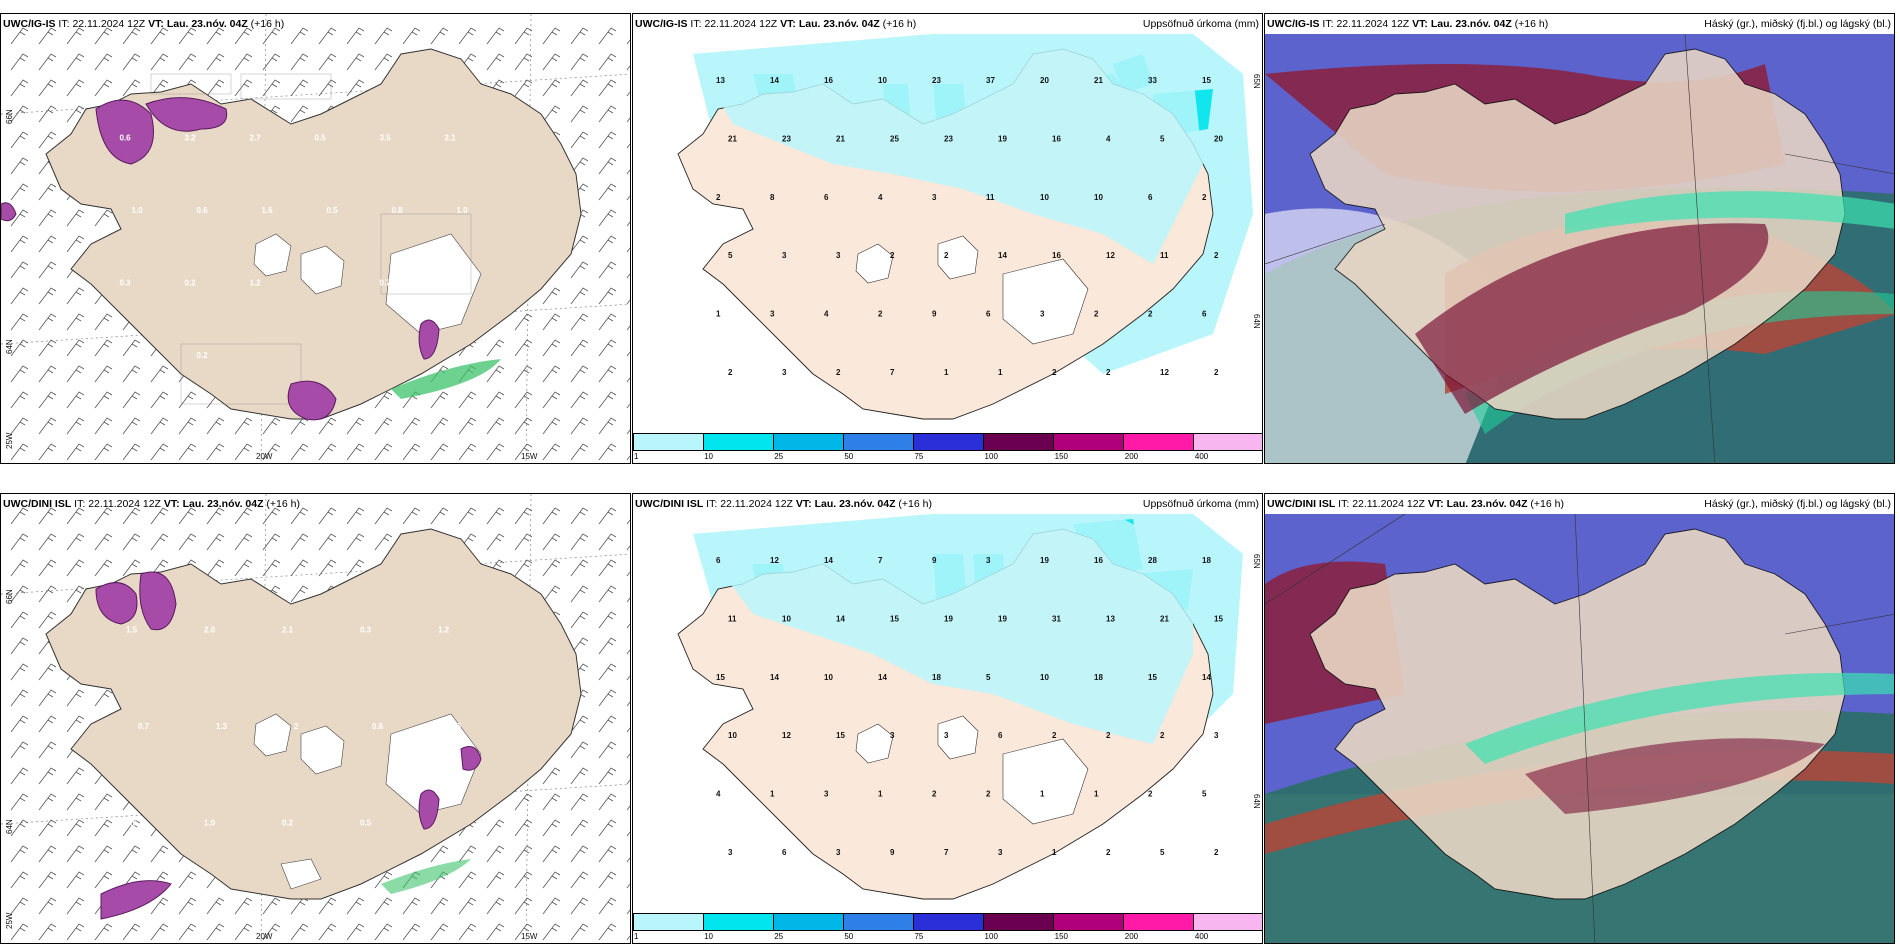 This screenshot has height=950, width=1900. Describe the element at coordinates (109, 24) in the screenshot. I see `it-value: 22.11.2024 12Z` at that location.